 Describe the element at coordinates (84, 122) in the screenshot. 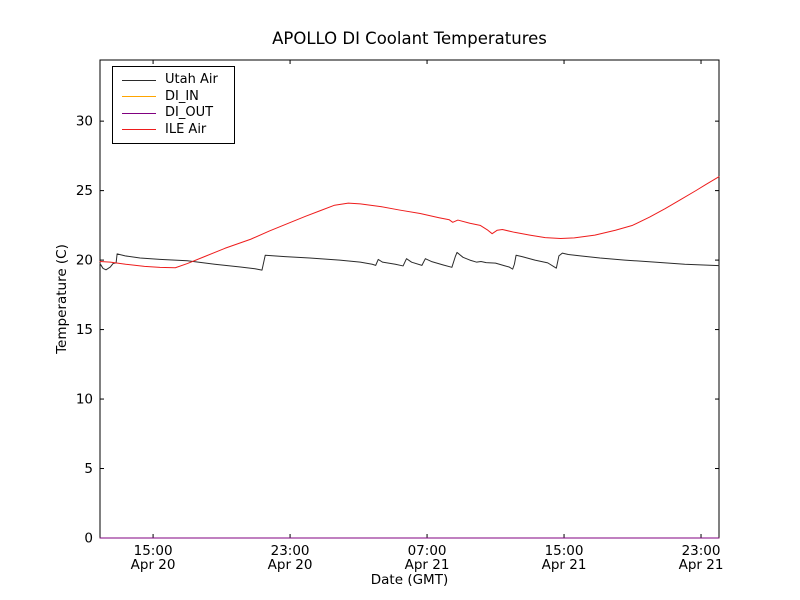

I see `y-tick-label: 30` at that location.